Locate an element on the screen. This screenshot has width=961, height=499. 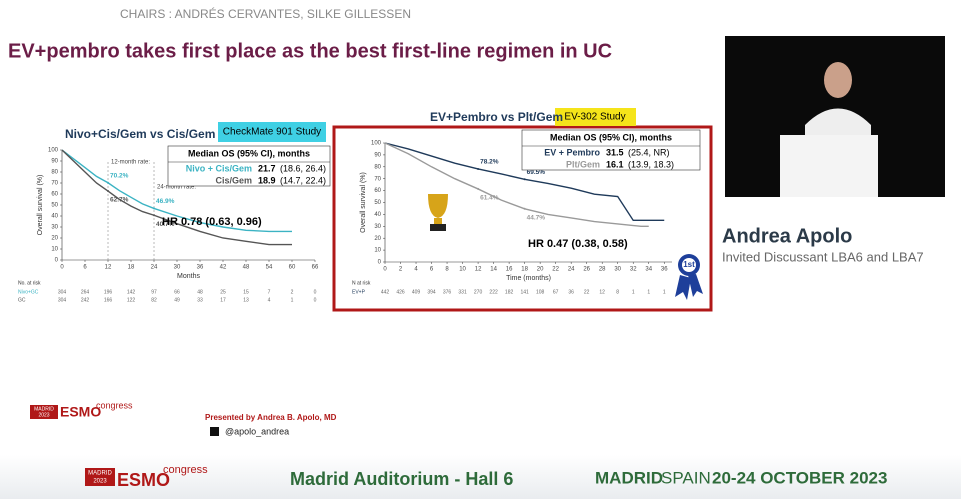
badge-text: EV-302 Study is located at coordinates (594, 117).